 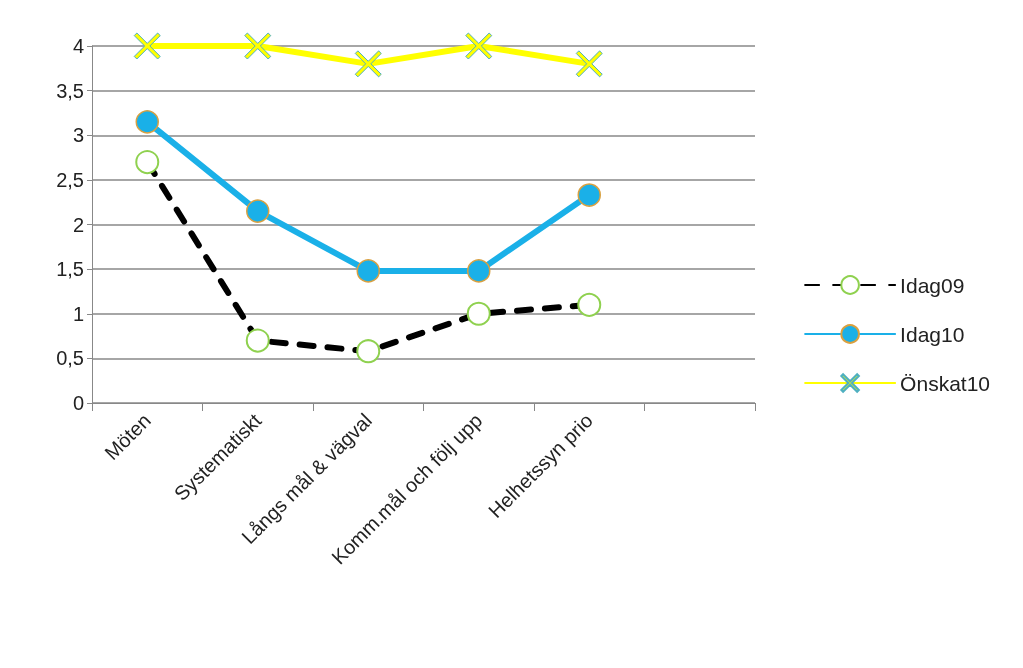 I want to click on y-tick-label: 2, so click(x=78, y=224).